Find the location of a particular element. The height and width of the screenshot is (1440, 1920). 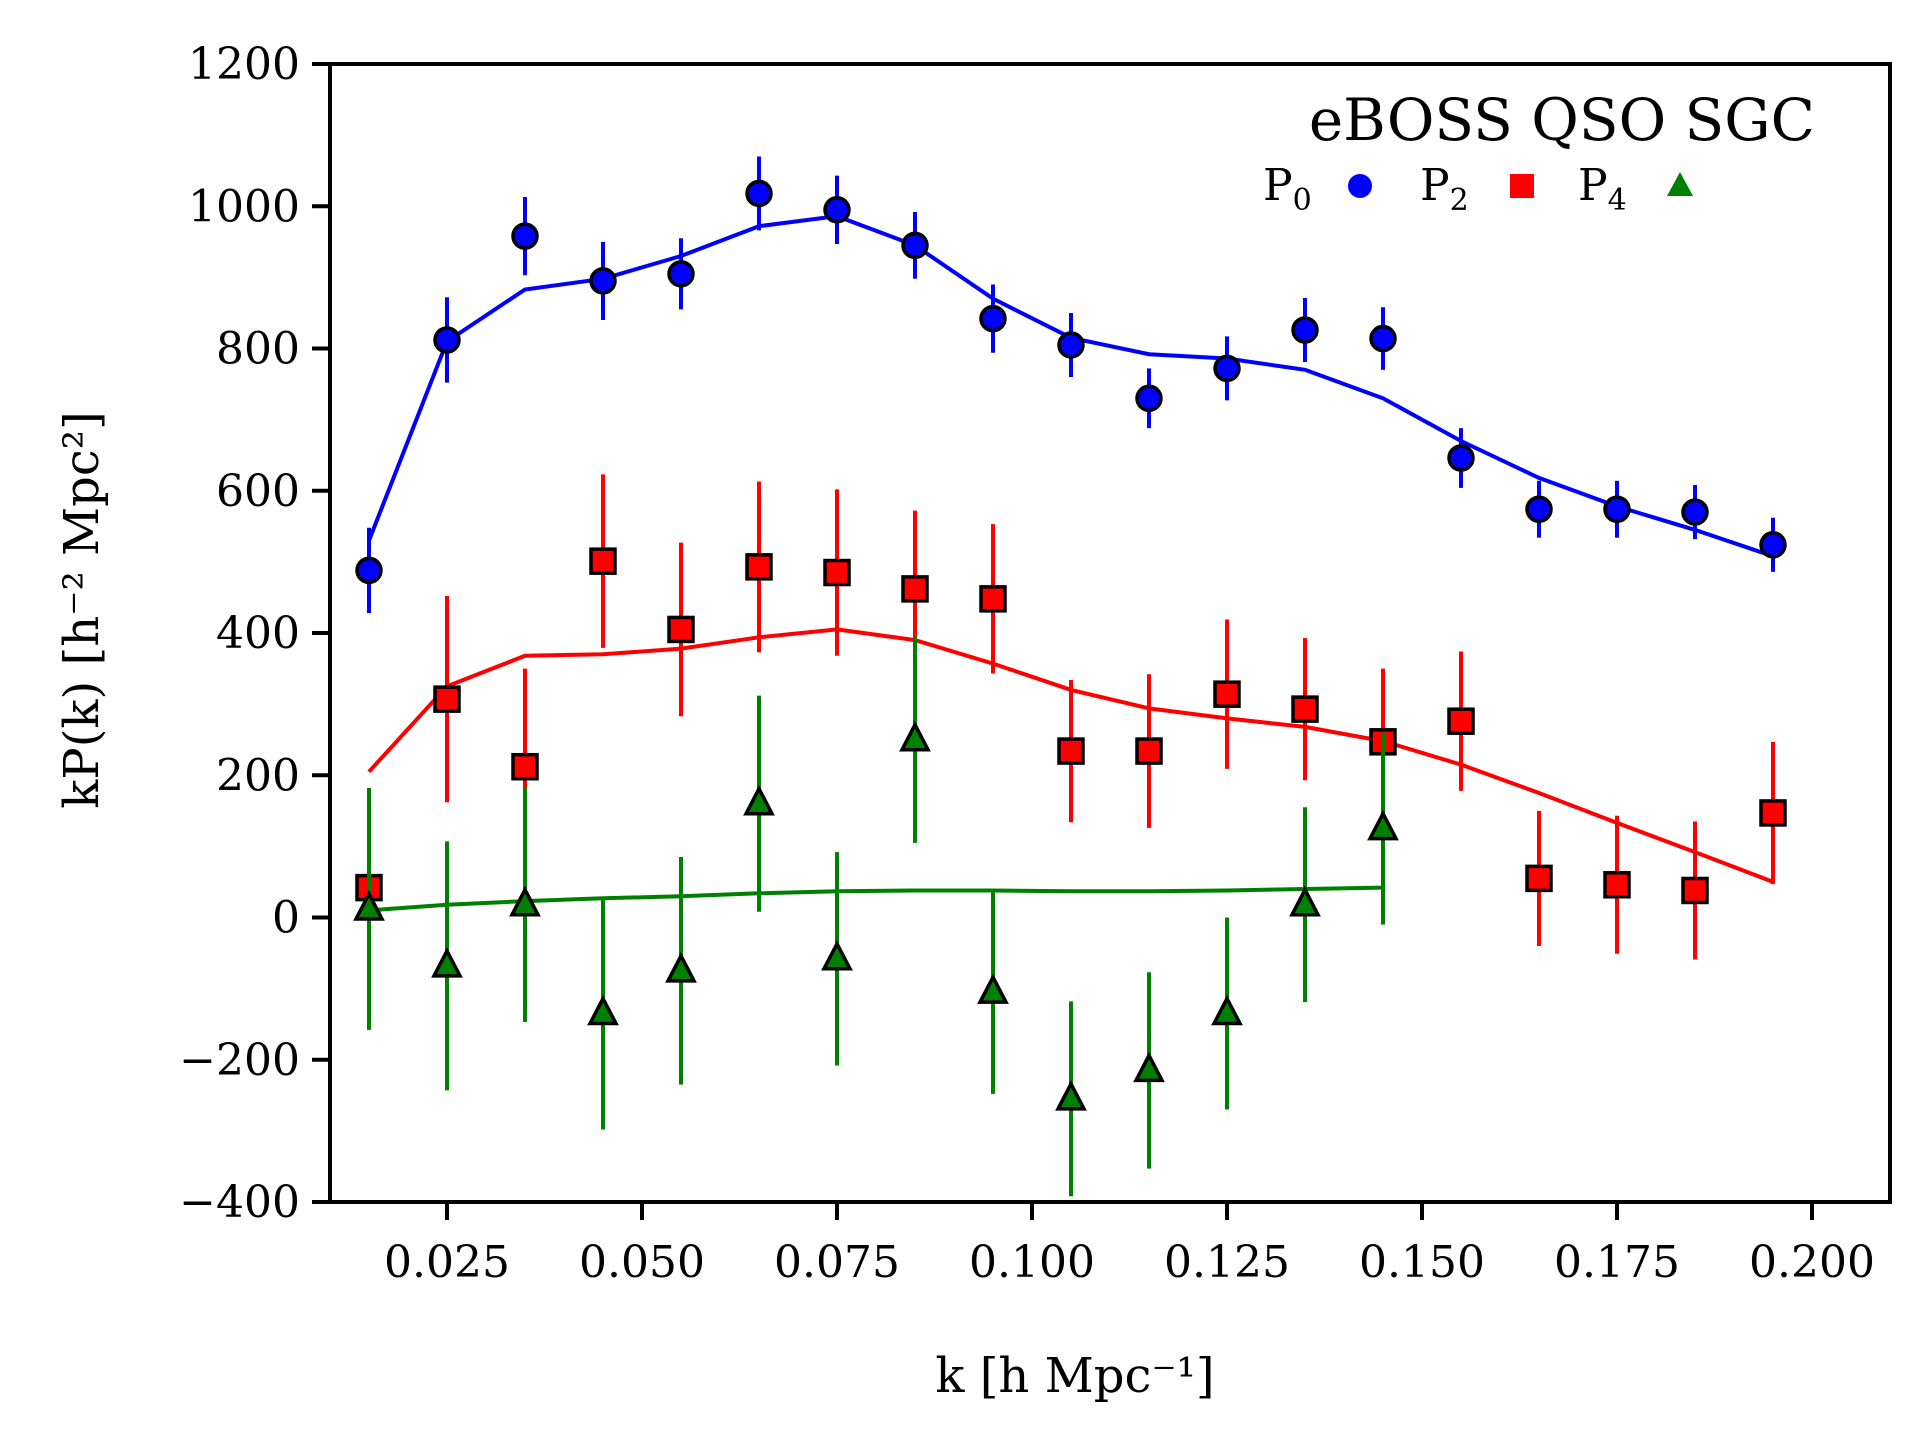

p2-legend-sub: 2 is located at coordinates (1459, 200).